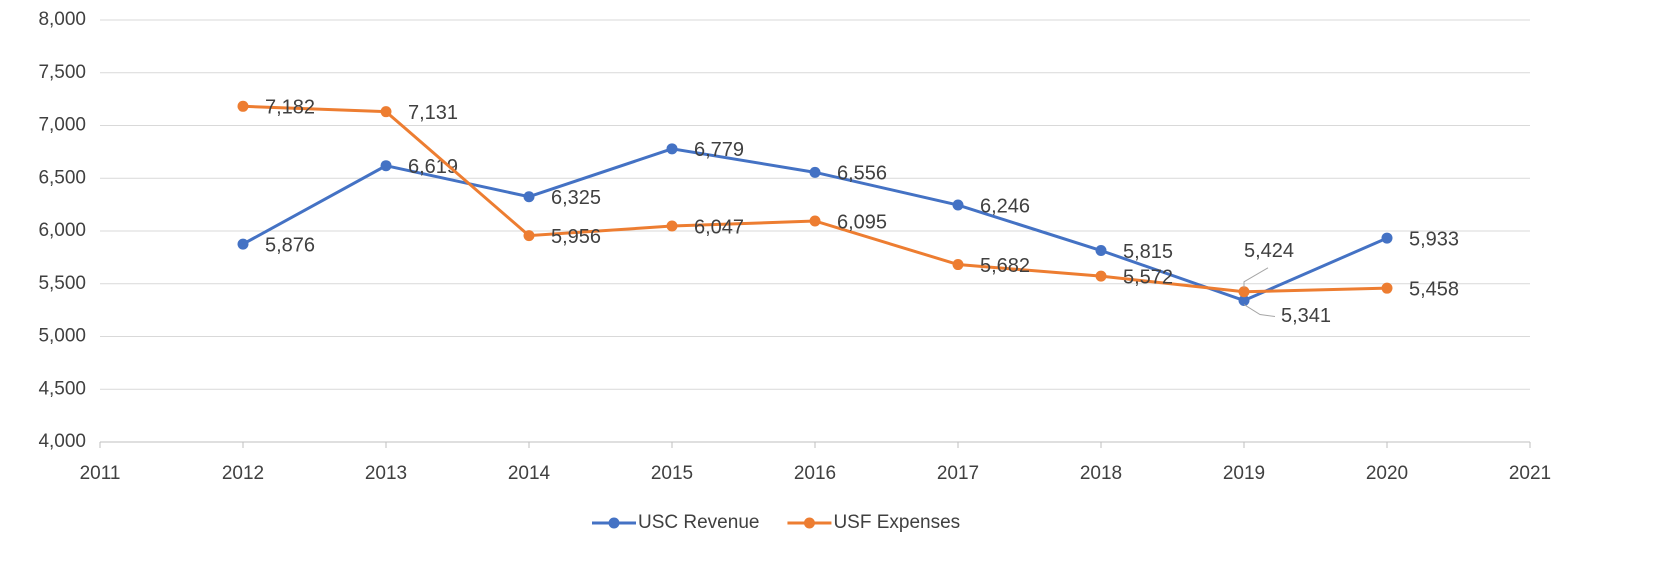 Image resolution: width=1657 pixels, height=569 pixels. What do you see at coordinates (62, 72) in the screenshot?
I see `y-tick-label: 7,500` at bounding box center [62, 72].